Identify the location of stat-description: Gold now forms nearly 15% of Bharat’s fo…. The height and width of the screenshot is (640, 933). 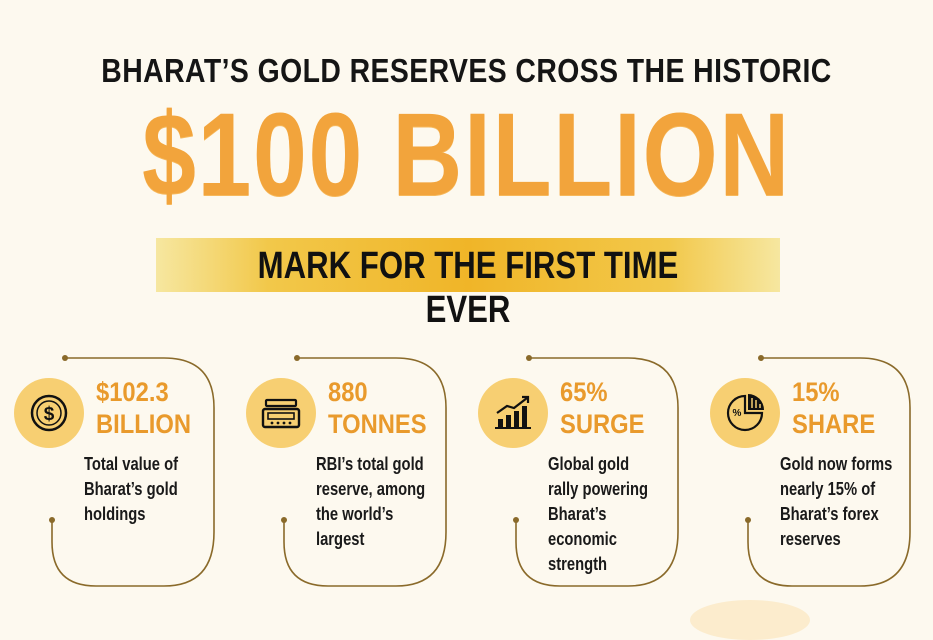
(836, 501).